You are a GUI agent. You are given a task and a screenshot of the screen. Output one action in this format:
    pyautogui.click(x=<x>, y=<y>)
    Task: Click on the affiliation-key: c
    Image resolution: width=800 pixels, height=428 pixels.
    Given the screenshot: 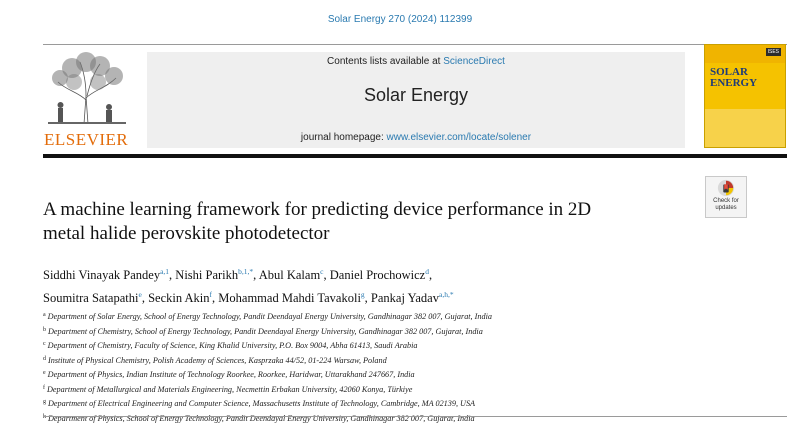 What is the action you would take?
    pyautogui.click(x=44, y=344)
    